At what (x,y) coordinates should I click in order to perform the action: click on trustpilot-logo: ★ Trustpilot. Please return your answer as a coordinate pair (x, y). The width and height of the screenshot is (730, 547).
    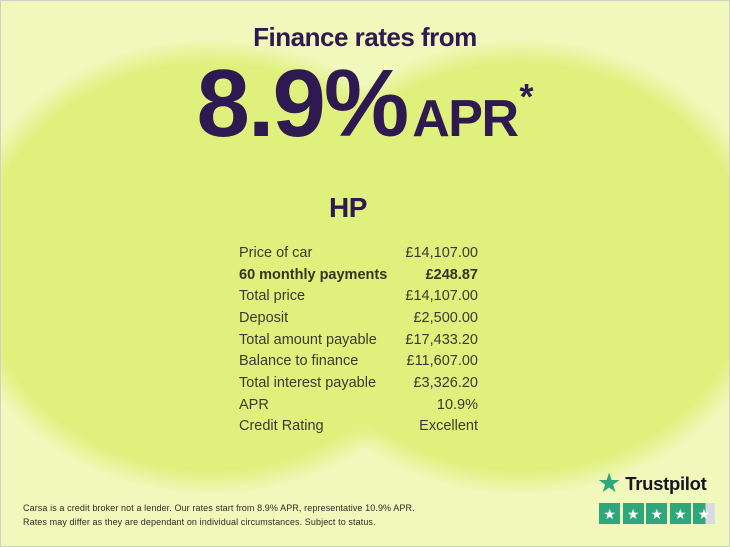
    Looking at the image, I should click on (657, 483).